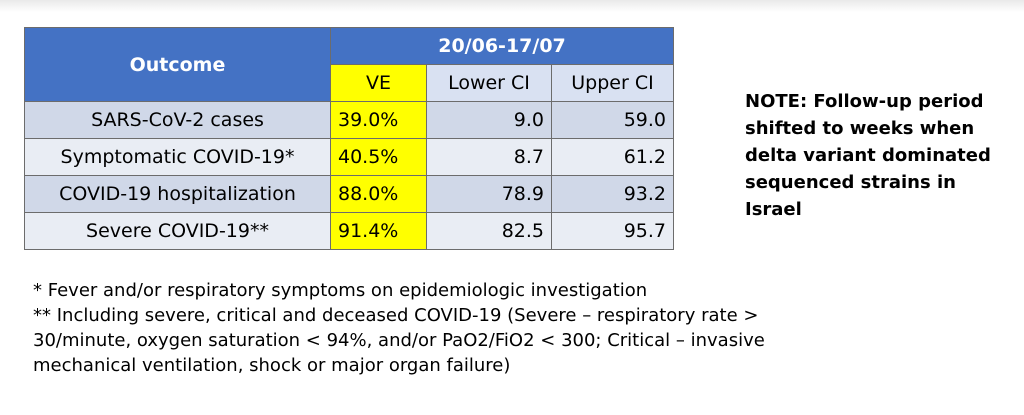  Describe the element at coordinates (489, 231) in the screenshot. I see `lower-ci-cell: 82.5` at that location.